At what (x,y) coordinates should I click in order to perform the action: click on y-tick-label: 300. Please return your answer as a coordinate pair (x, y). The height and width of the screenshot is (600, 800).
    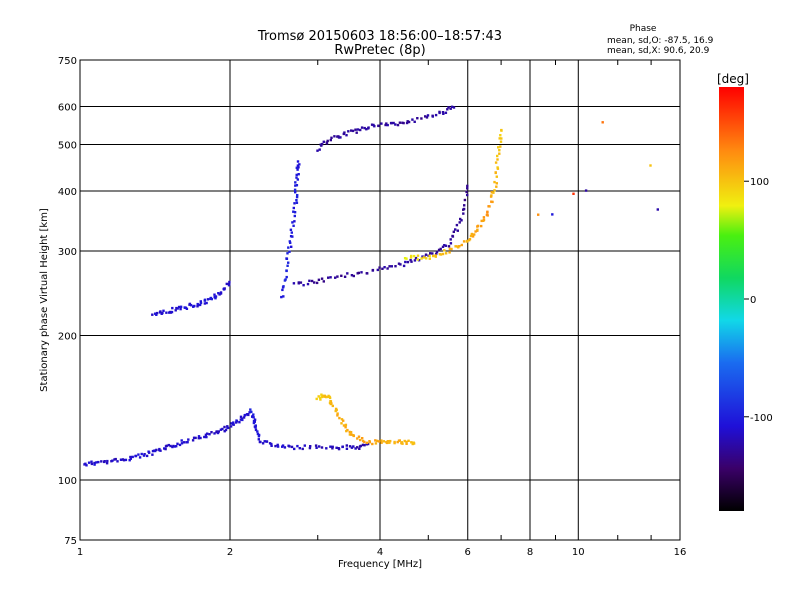
    Looking at the image, I should click on (67, 252).